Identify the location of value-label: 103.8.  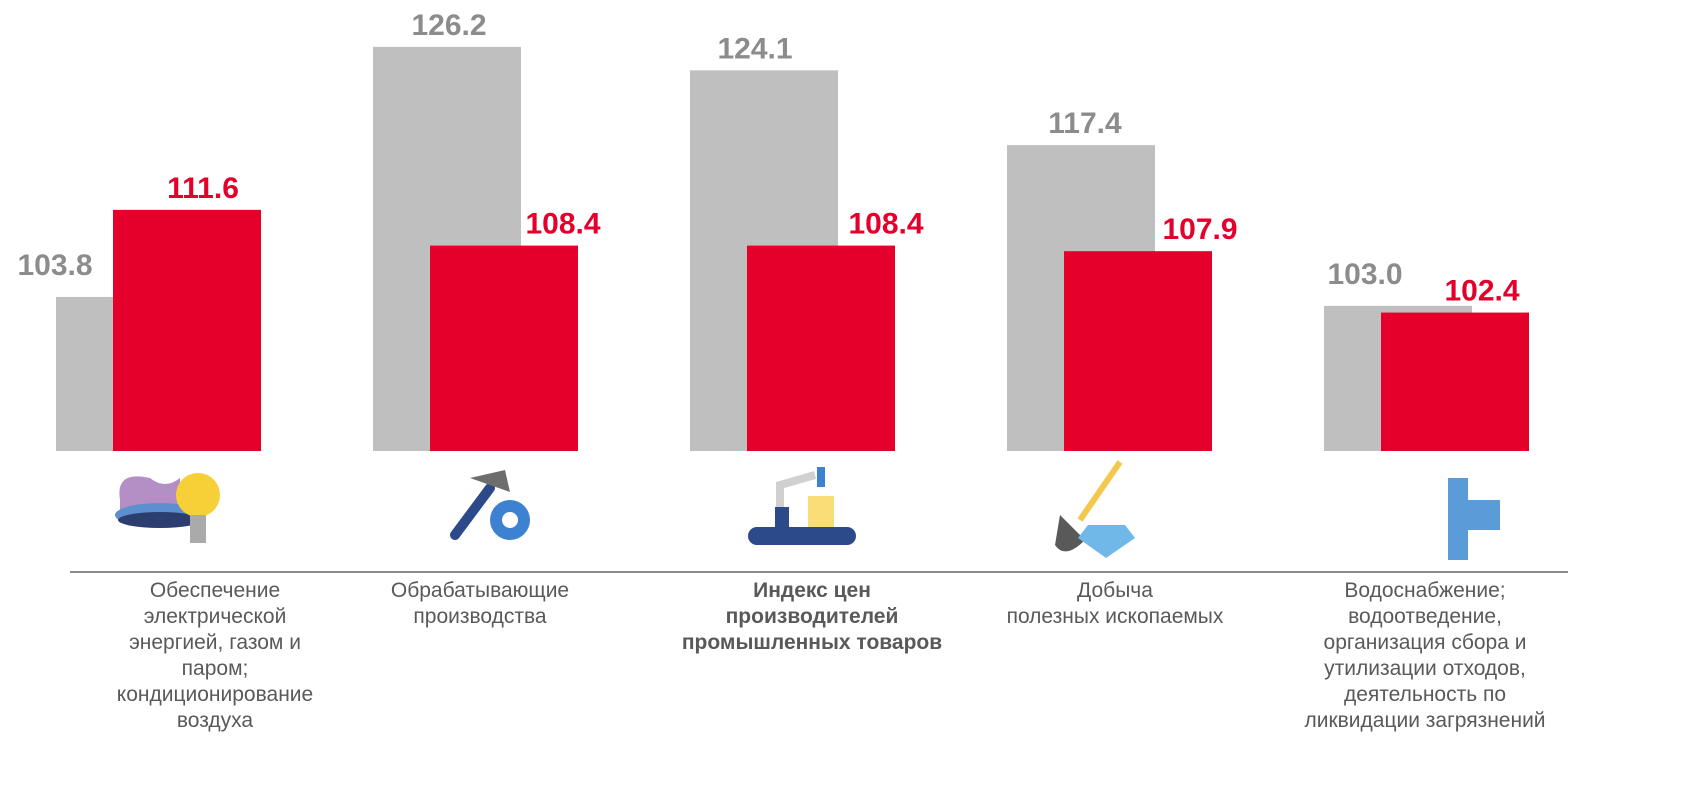
(54, 265).